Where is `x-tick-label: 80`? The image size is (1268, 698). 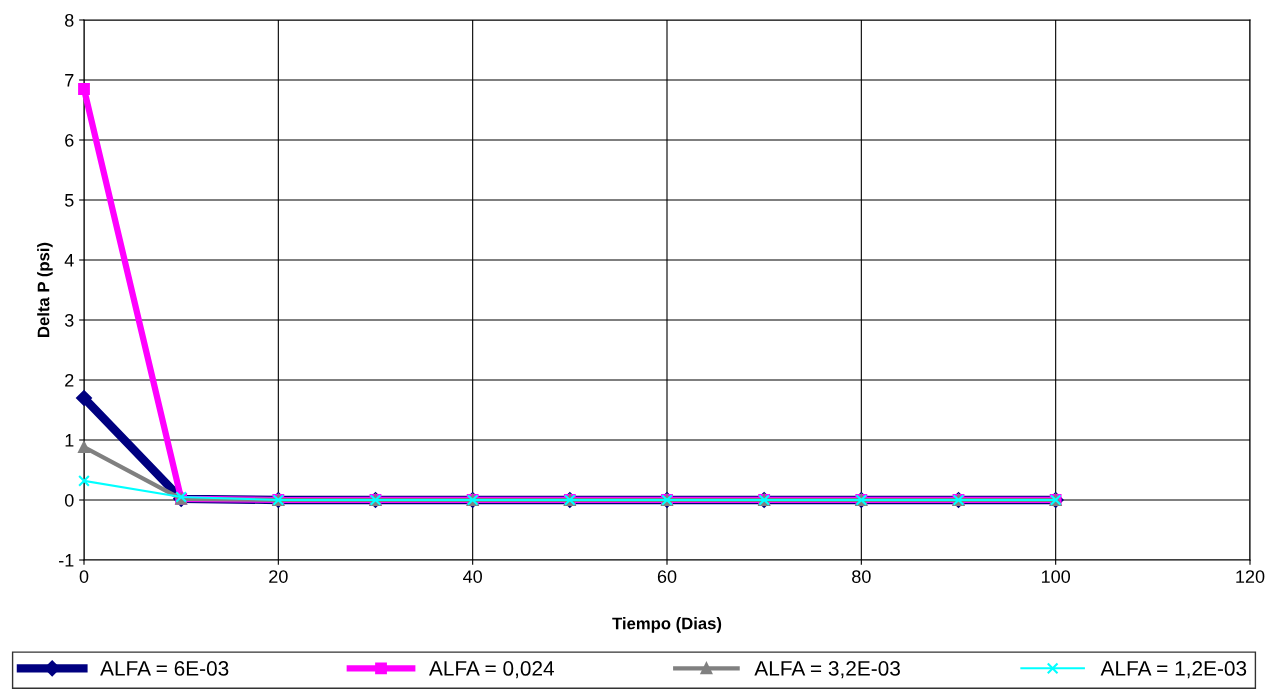 x-tick-label: 80 is located at coordinates (861, 576).